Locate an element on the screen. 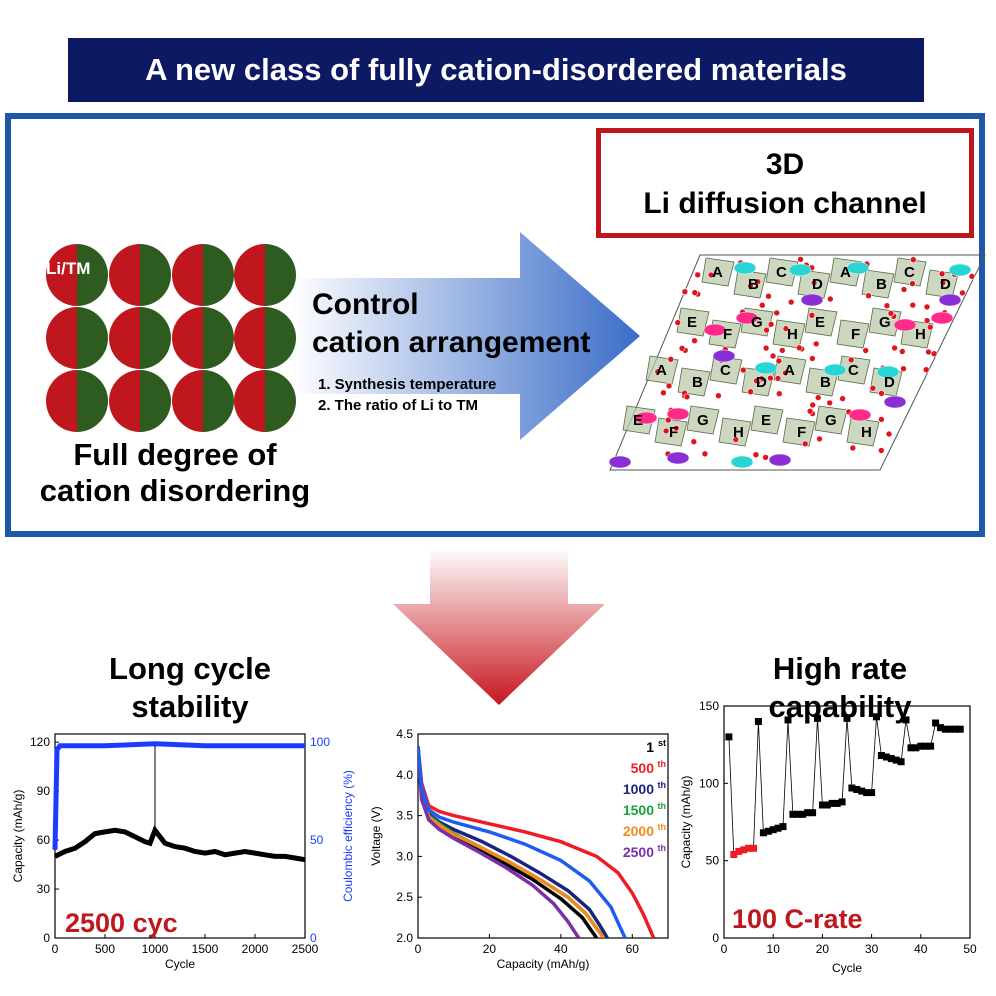  control-text: Control cation arrangement is located at coordinates (451, 324).